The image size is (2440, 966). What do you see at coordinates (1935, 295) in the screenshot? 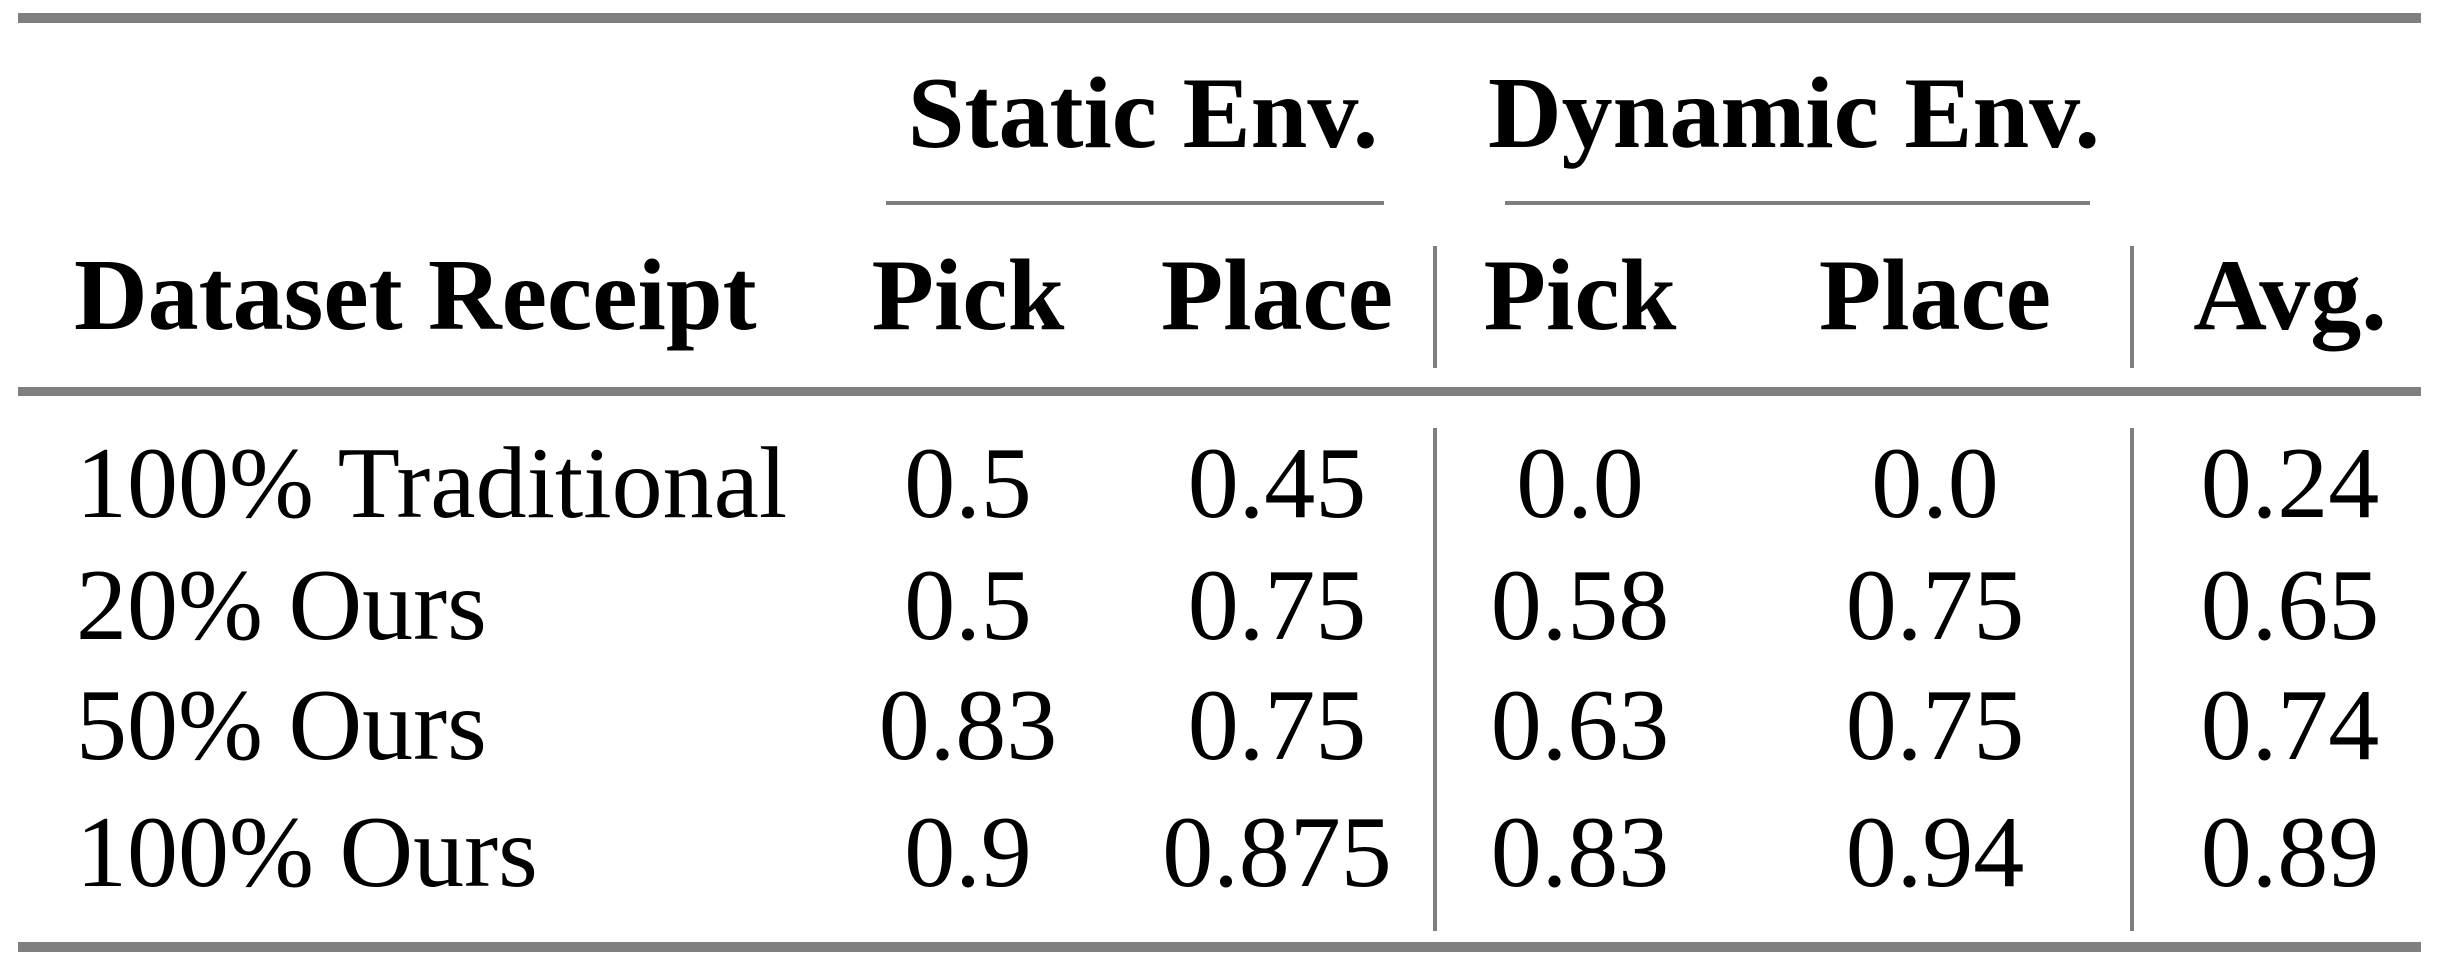
I see `column-header-dynamic-place: Place` at bounding box center [1935, 295].